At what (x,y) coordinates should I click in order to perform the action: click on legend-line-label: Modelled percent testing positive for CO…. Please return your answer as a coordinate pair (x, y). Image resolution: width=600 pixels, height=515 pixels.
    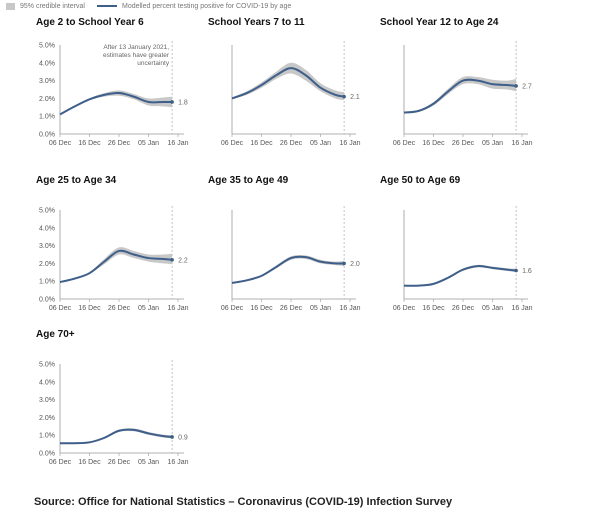
    Looking at the image, I should click on (206, 6).